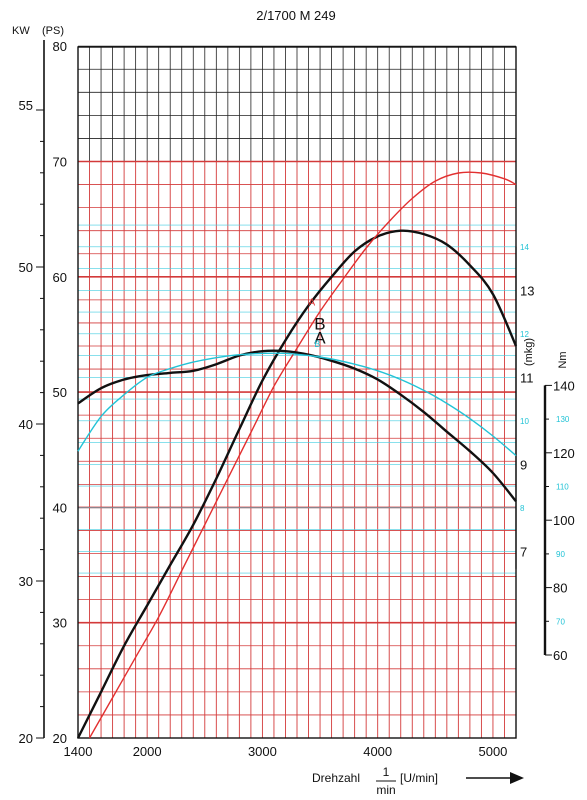 The width and height of the screenshot is (587, 800). I want to click on mkg-tick-label: 11, so click(527, 377).